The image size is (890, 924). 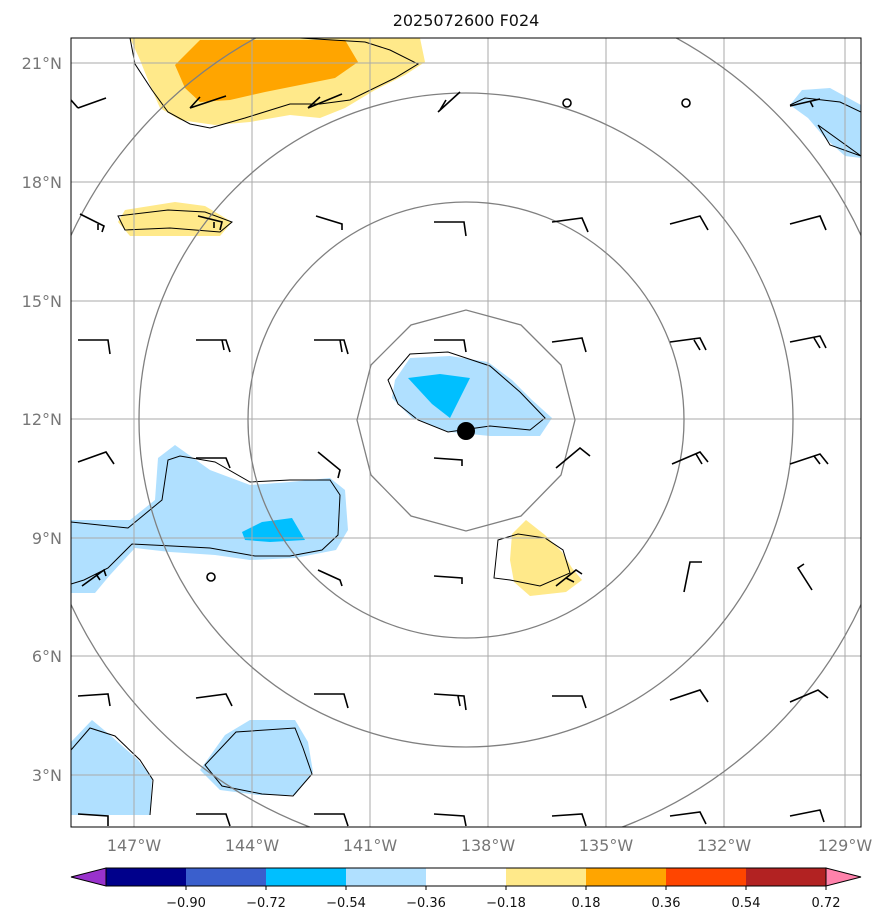 I want to click on lon-label: 132°W, so click(x=724, y=845).